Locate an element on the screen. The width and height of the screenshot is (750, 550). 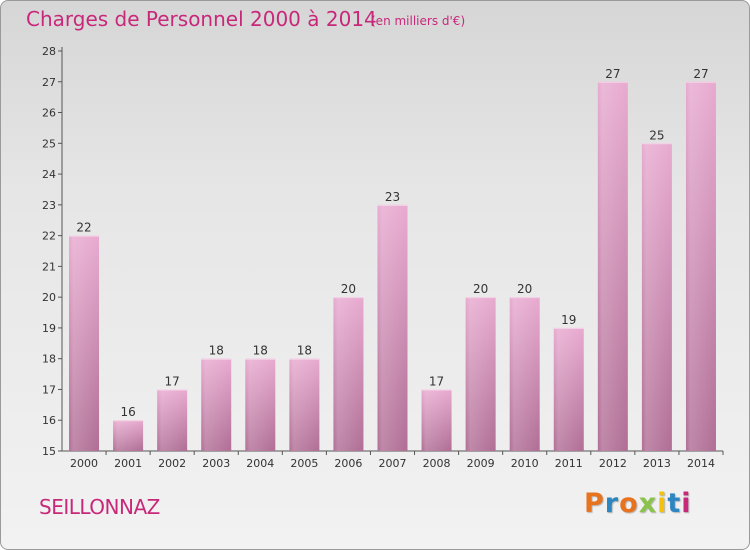
y-tick-label: 26 is located at coordinates (49, 113).